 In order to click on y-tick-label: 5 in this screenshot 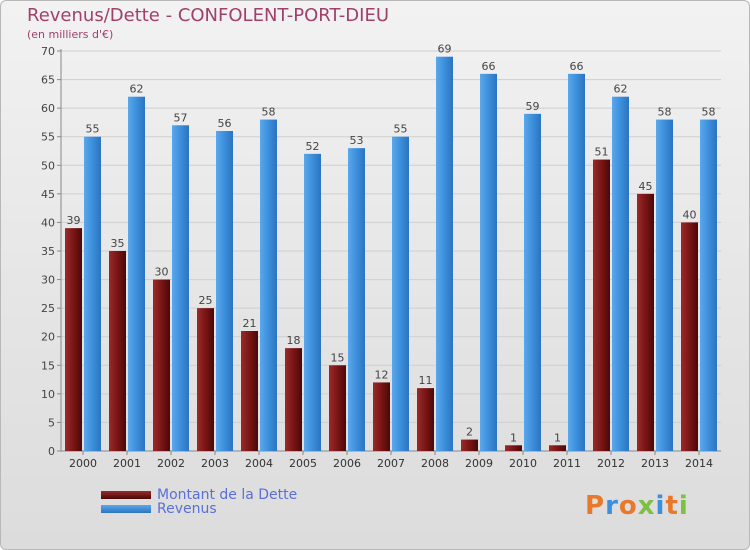, I will do `click(51, 422)`.